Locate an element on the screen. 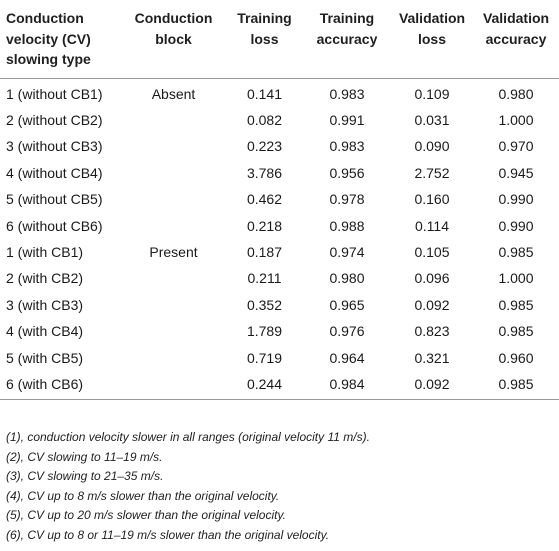  cv-slowing-type-cell: 4 (with CB4) is located at coordinates (45, 331).